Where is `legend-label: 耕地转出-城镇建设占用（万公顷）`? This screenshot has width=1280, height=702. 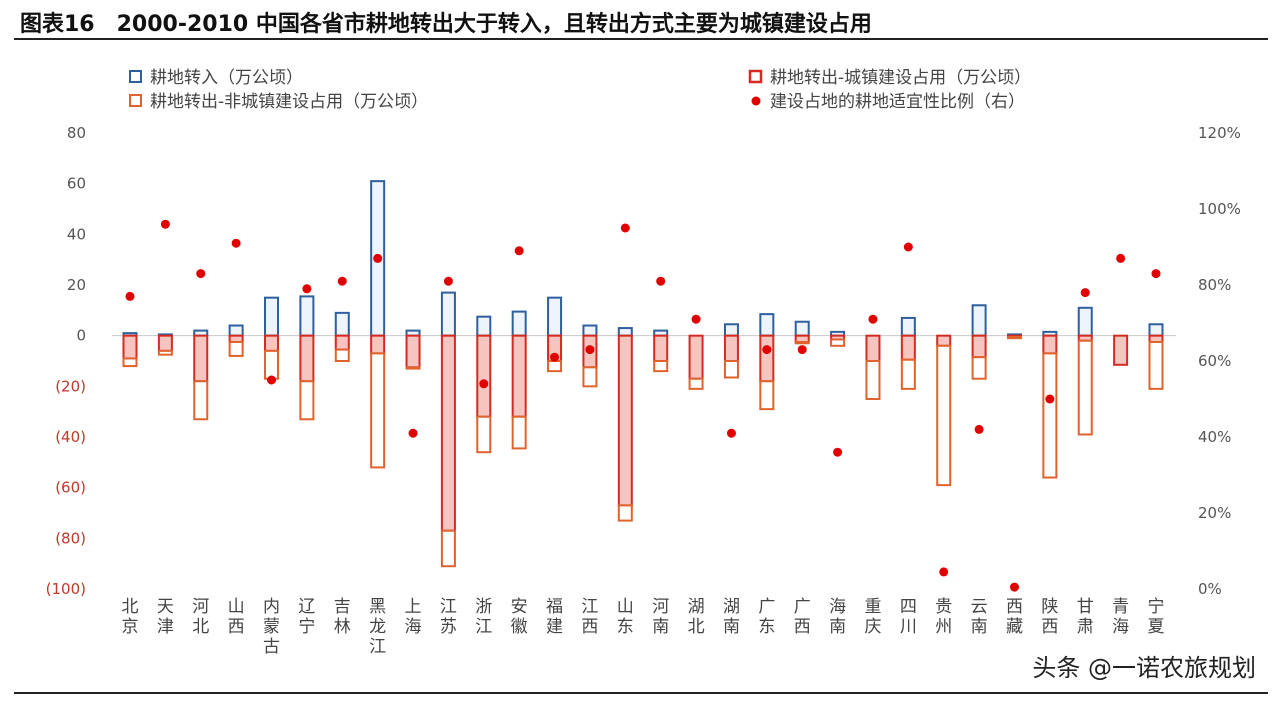 legend-label: 耕地转出-城镇建设占用（万公顷） is located at coordinates (900, 78).